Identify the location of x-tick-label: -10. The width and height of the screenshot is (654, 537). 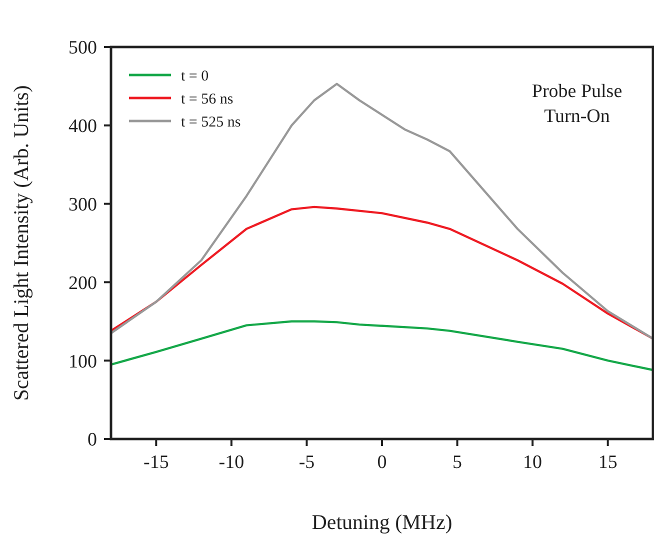
(231, 462).